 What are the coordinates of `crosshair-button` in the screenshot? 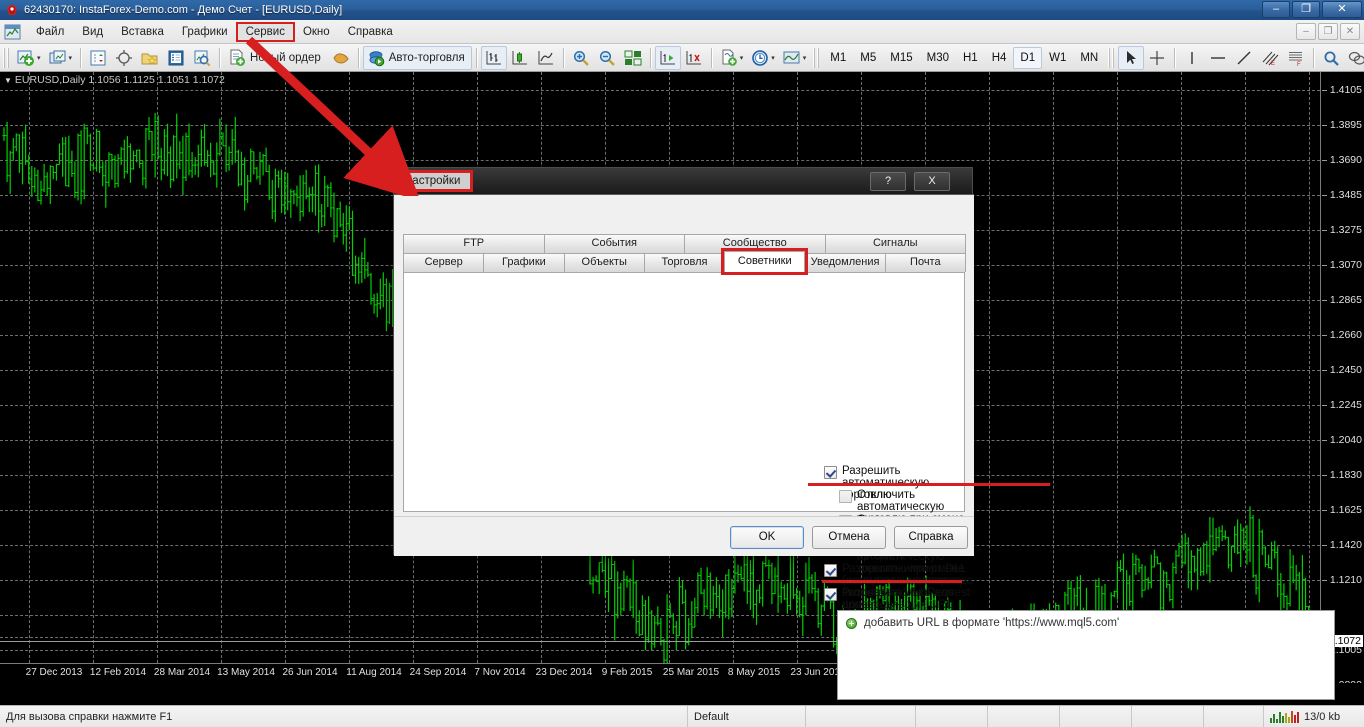 It's located at (1157, 58).